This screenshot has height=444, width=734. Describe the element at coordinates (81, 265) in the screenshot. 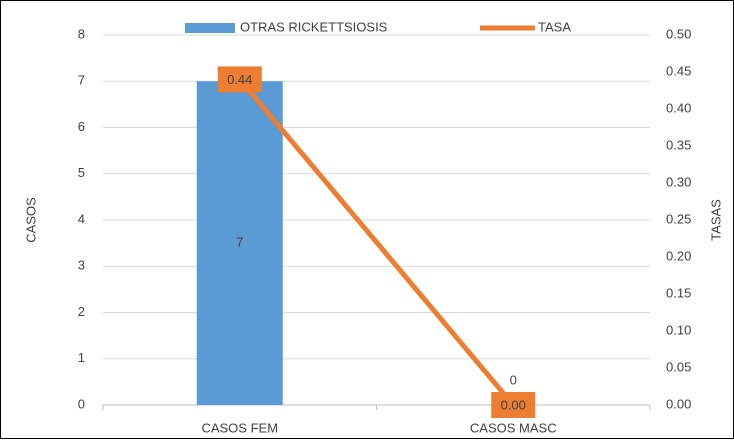

I see `y-tick-label: 3` at that location.